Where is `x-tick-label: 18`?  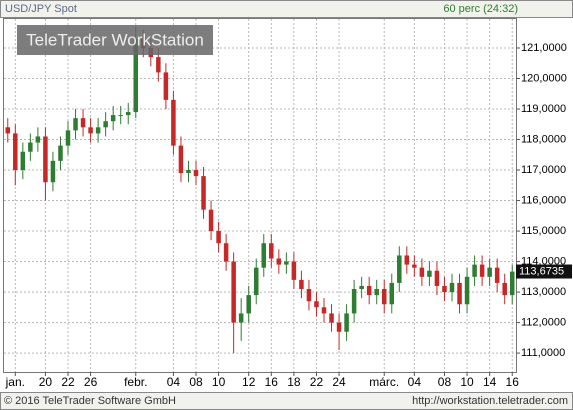 x-tick-label: 18 is located at coordinates (294, 382).